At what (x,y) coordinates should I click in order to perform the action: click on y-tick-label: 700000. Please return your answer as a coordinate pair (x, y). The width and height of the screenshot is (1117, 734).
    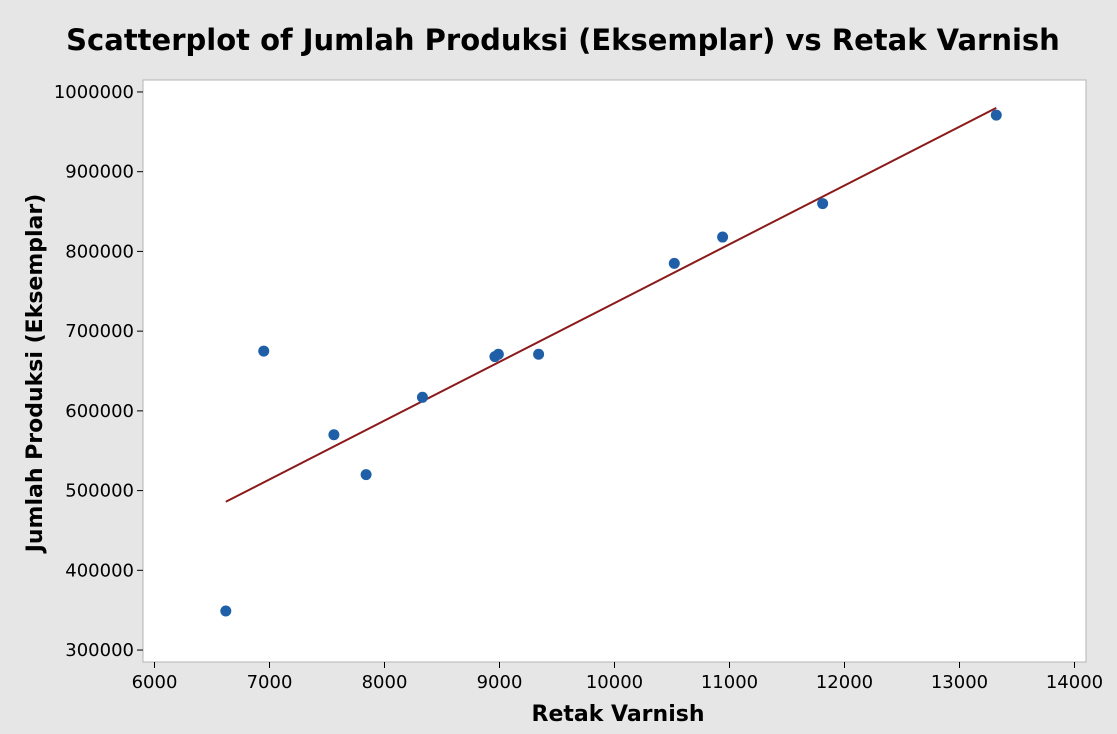
    Looking at the image, I should click on (99, 331).